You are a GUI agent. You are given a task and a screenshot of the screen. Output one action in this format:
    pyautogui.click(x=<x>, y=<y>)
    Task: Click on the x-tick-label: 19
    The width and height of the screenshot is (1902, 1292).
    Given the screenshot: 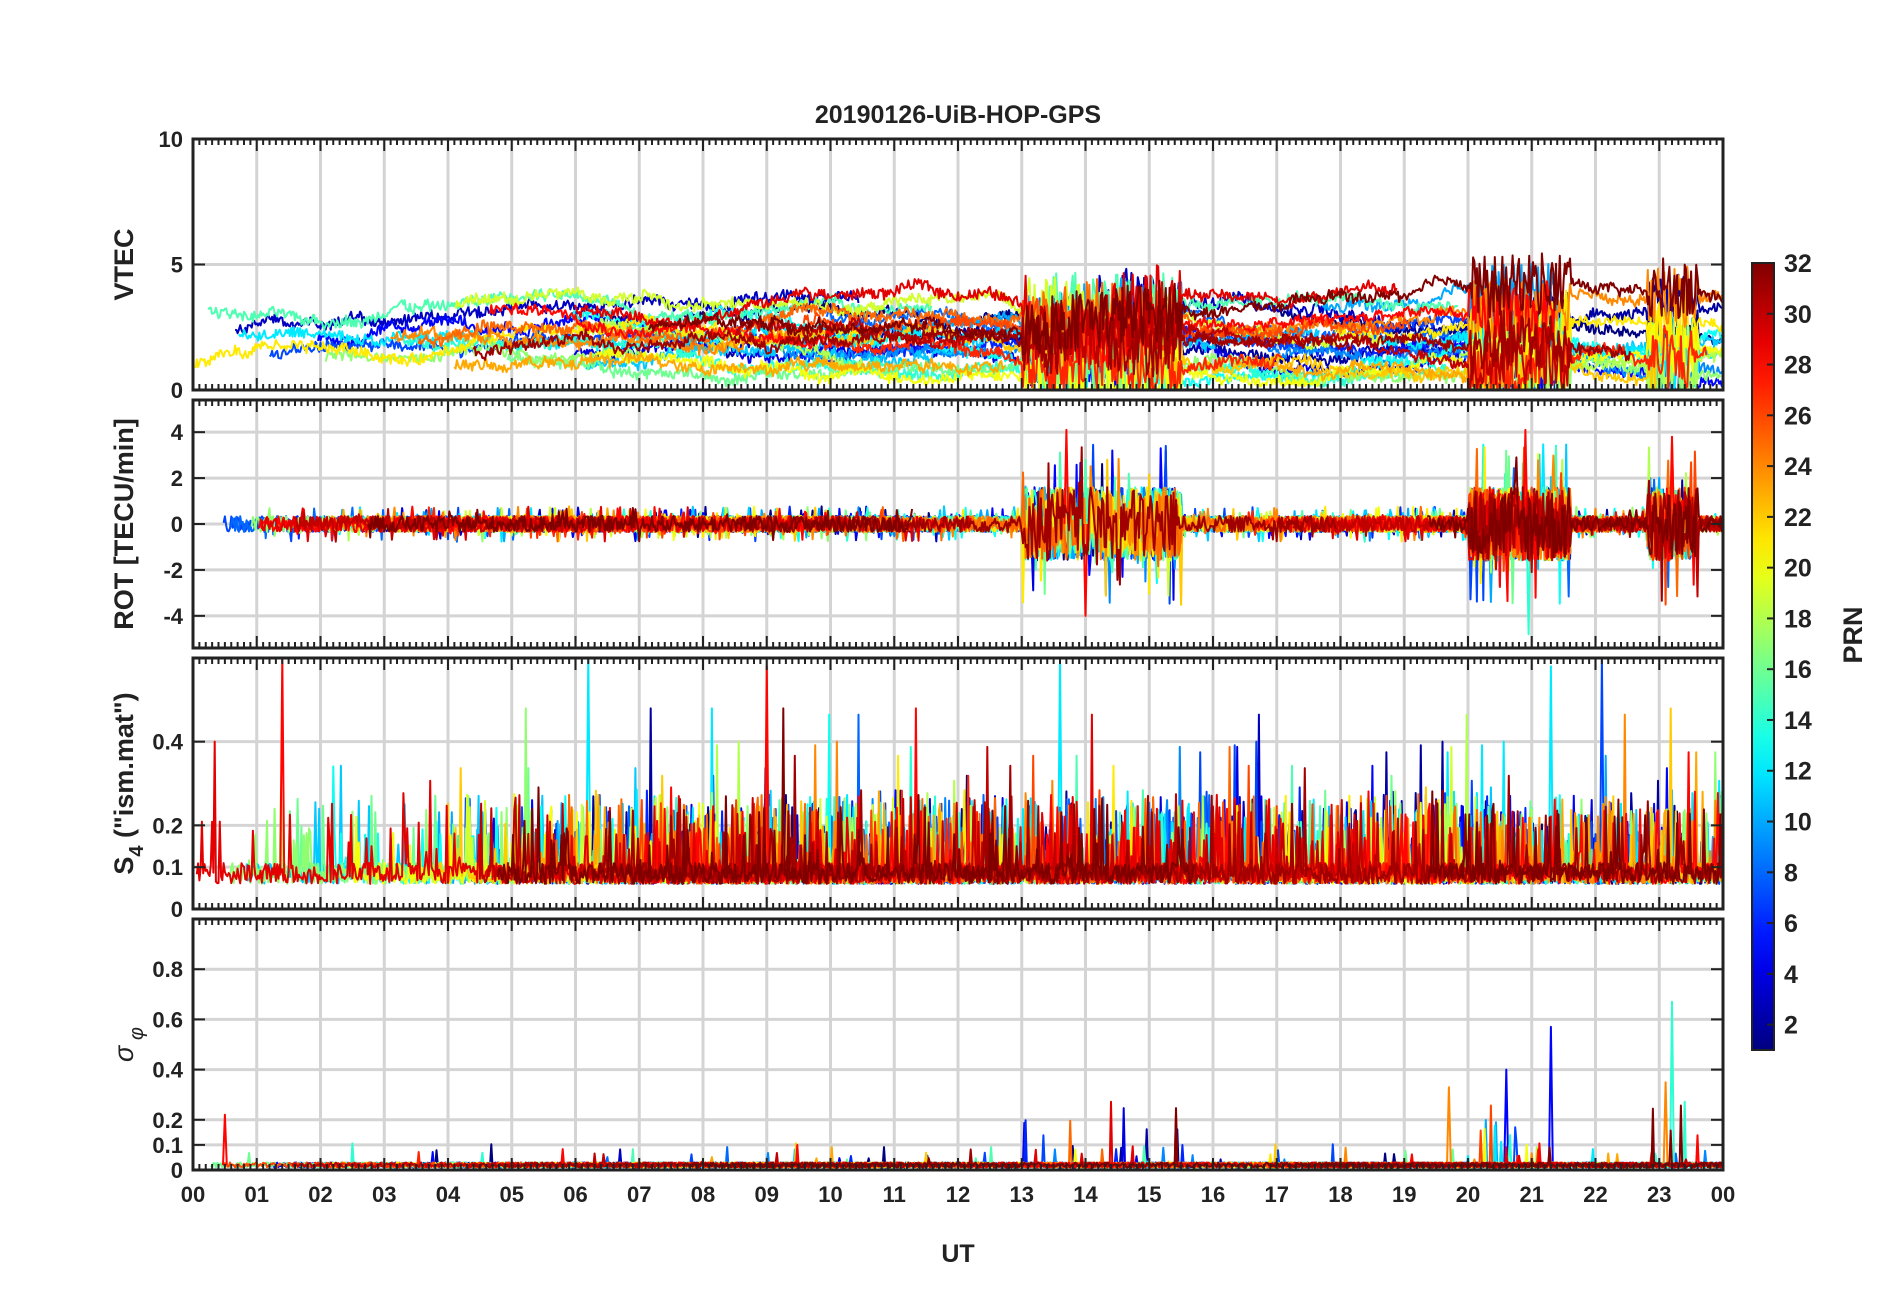 What is the action you would take?
    pyautogui.click(x=1404, y=1194)
    